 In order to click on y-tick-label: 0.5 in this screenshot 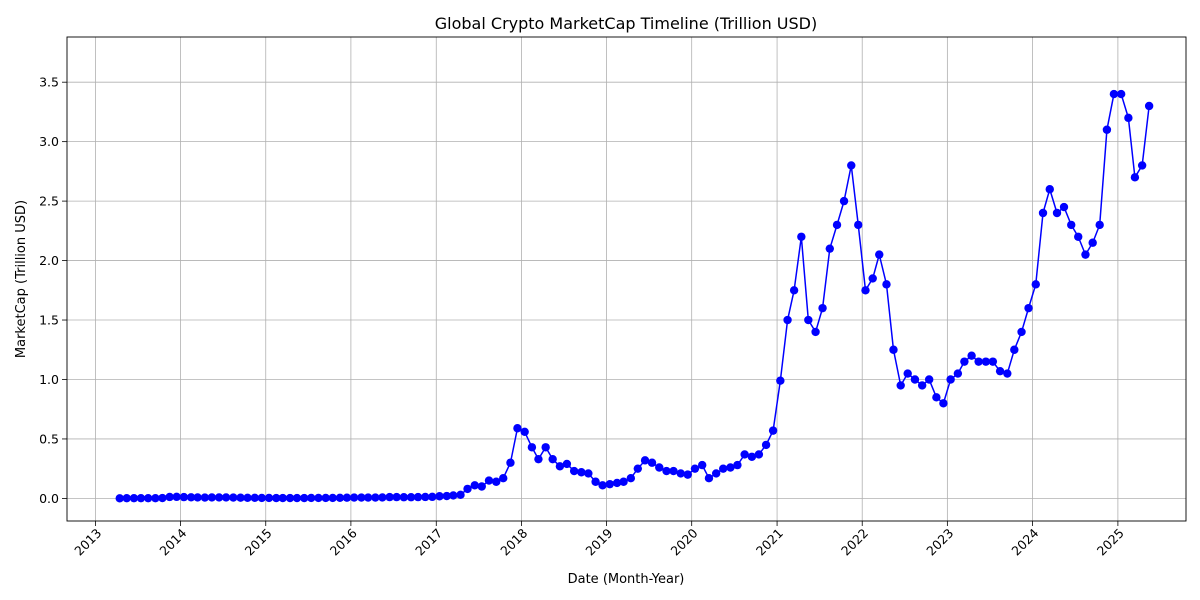, I will do `click(49, 438)`.